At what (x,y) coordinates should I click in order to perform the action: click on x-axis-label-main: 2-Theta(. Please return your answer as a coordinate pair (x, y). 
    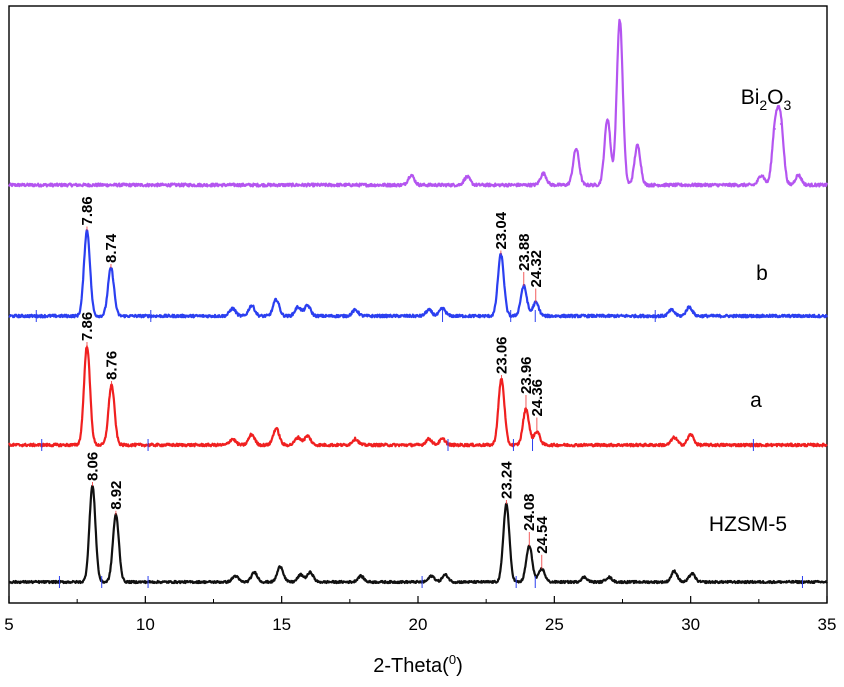
    Looking at the image, I should click on (411, 666).